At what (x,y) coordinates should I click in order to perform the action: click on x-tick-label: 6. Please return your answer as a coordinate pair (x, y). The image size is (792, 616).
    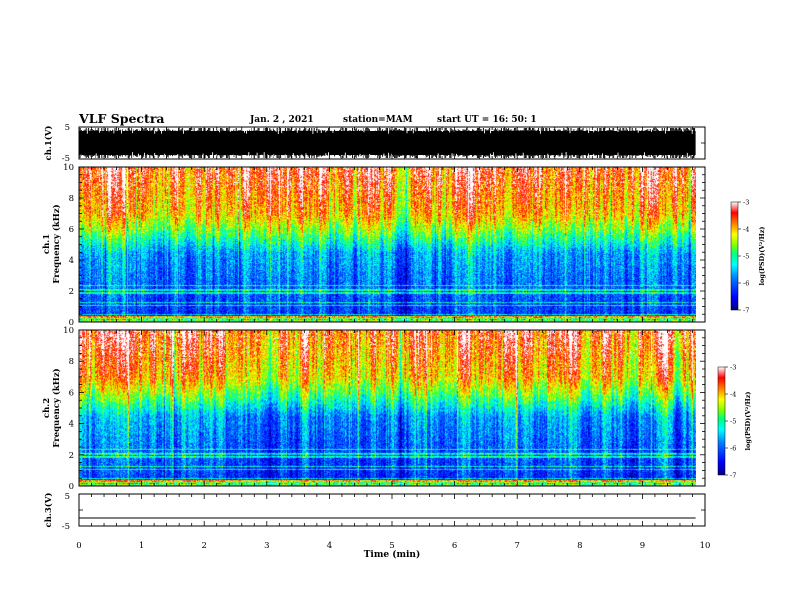
    Looking at the image, I should click on (454, 546).